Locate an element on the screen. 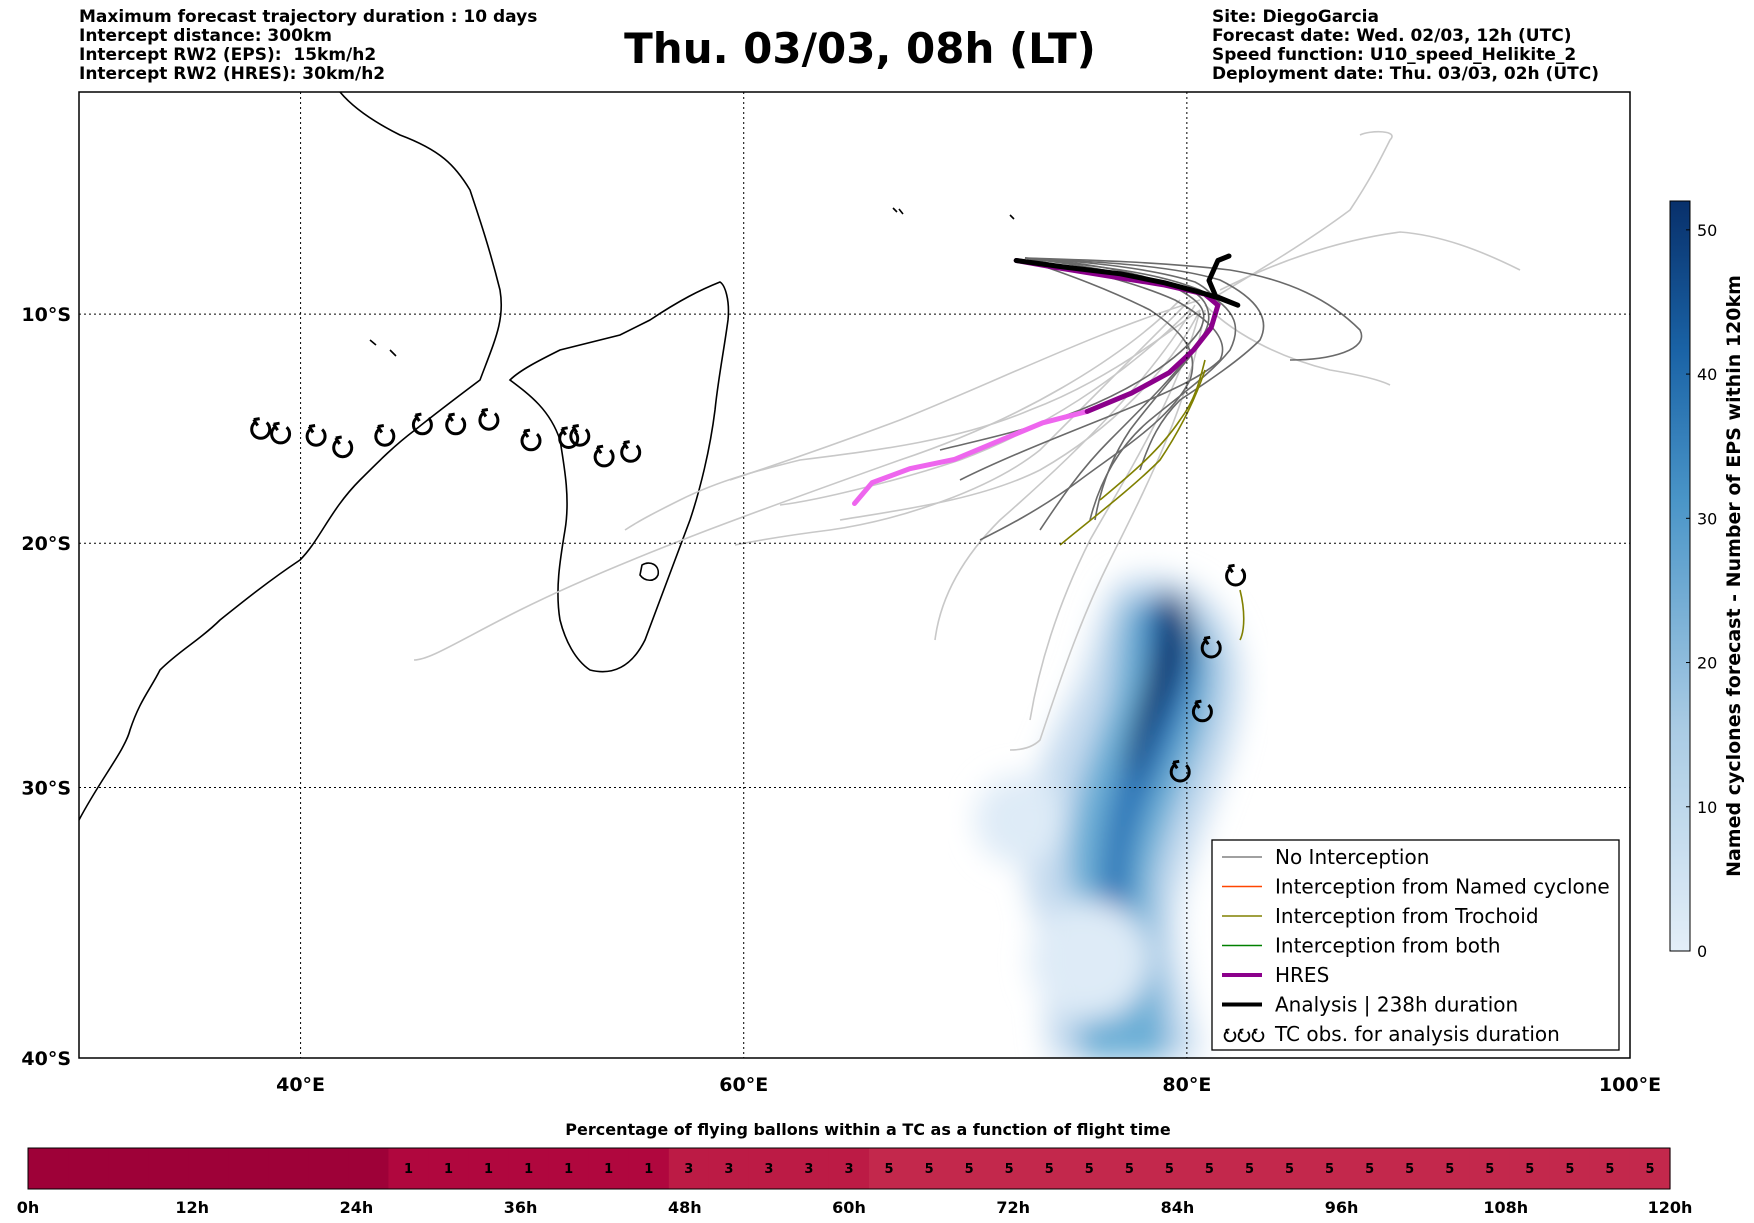 Image resolution: width=1754 pixels, height=1223 pixels. header-right-line-1: Site: DiegoGarcia is located at coordinates (1295, 17).